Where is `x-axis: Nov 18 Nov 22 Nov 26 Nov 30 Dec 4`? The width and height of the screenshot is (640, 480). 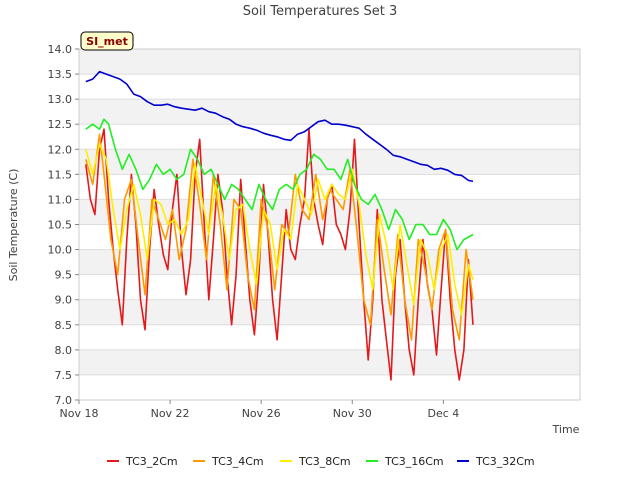
x-axis: Nov 18 Nov 22 Nov 26 Nov 30 Dec 4 is located at coordinates (259, 410).